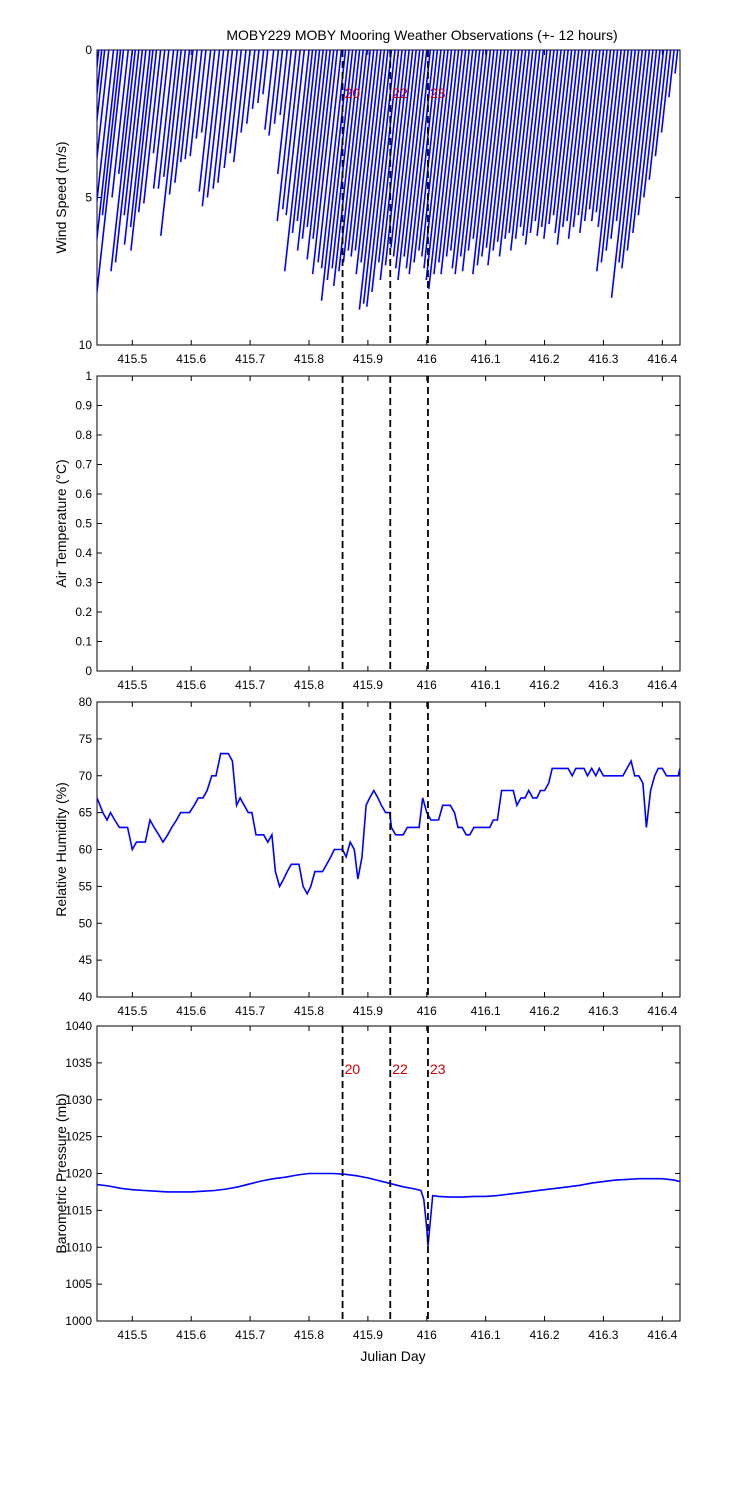 The image size is (750, 1500). Describe the element at coordinates (427, 1335) in the screenshot. I see `x-tick-label: 416` at that location.